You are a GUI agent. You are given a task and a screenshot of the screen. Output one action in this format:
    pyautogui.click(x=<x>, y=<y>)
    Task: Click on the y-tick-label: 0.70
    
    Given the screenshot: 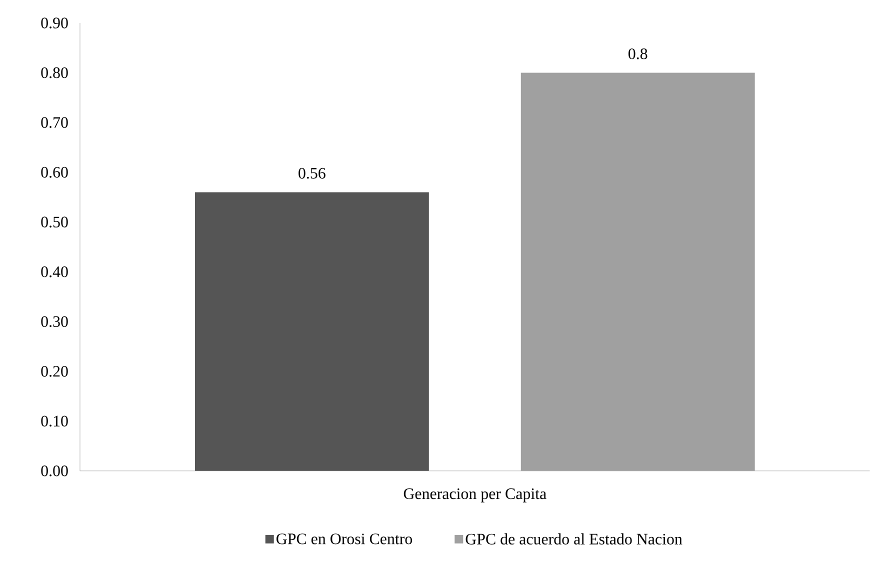 What is the action you would take?
    pyautogui.click(x=54, y=122)
    